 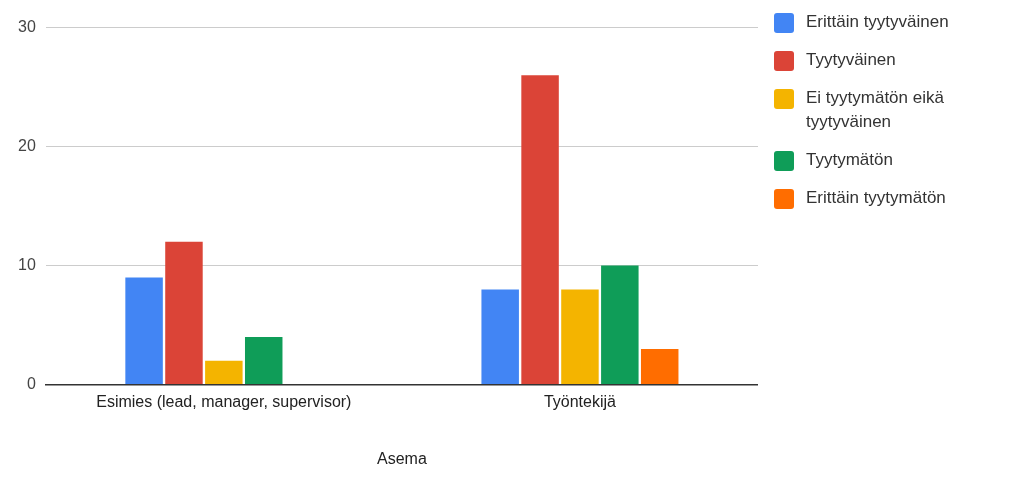 I want to click on y-tick-label: 10, so click(x=27, y=265).